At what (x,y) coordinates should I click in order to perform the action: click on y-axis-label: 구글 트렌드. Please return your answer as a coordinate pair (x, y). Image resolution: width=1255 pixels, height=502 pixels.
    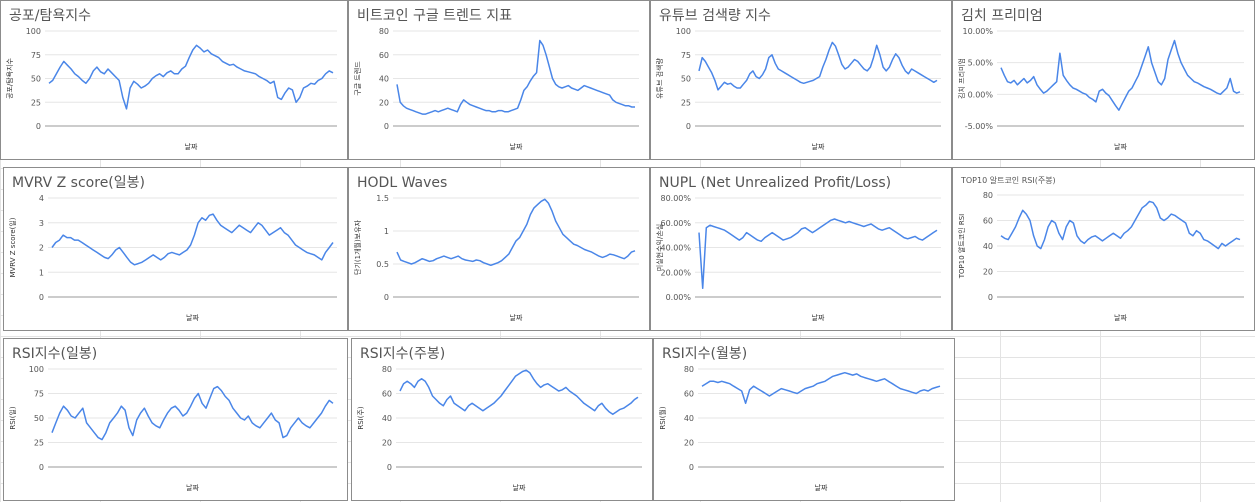
    Looking at the image, I should click on (357, 78).